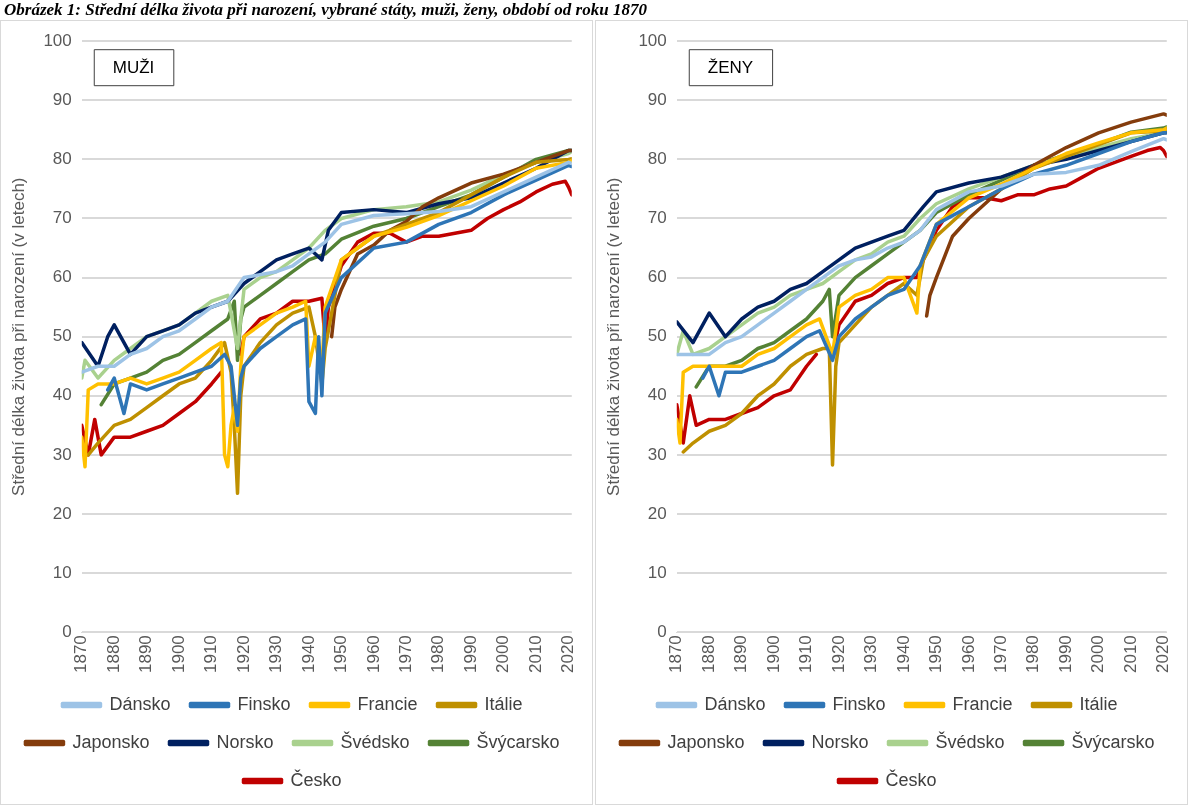  I want to click on annotation: MUŽI, so click(133, 67).